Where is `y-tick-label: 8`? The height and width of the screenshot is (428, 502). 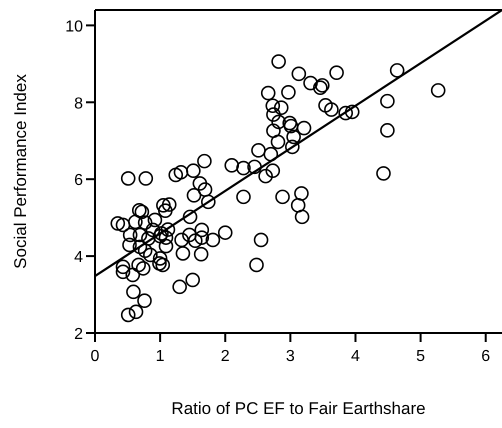
y-tick-label: 8 is located at coordinates (79, 103).